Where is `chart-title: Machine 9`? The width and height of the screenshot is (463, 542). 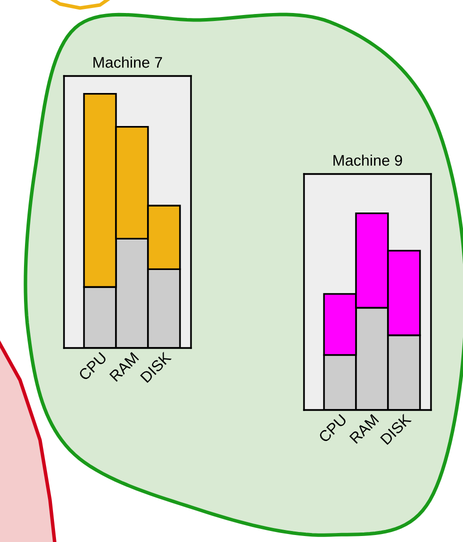 chart-title: Machine 9 is located at coordinates (368, 160).